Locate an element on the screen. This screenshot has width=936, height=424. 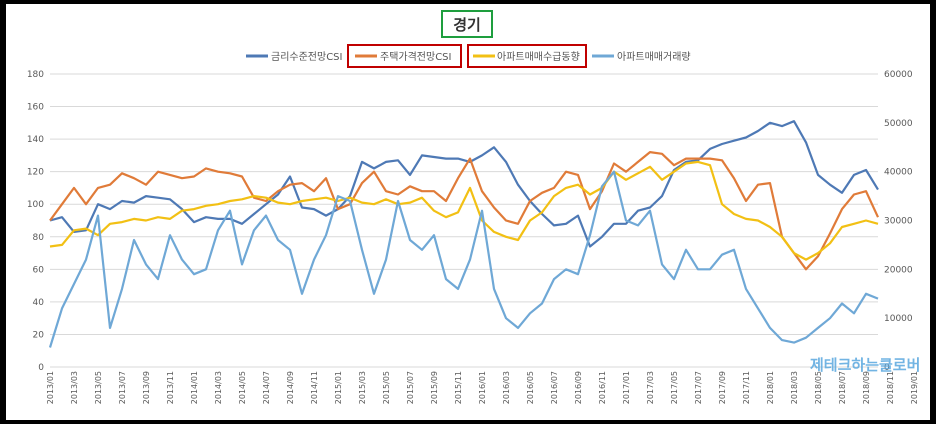
x-tick-label: 2013/01 is located at coordinates (50, 387).